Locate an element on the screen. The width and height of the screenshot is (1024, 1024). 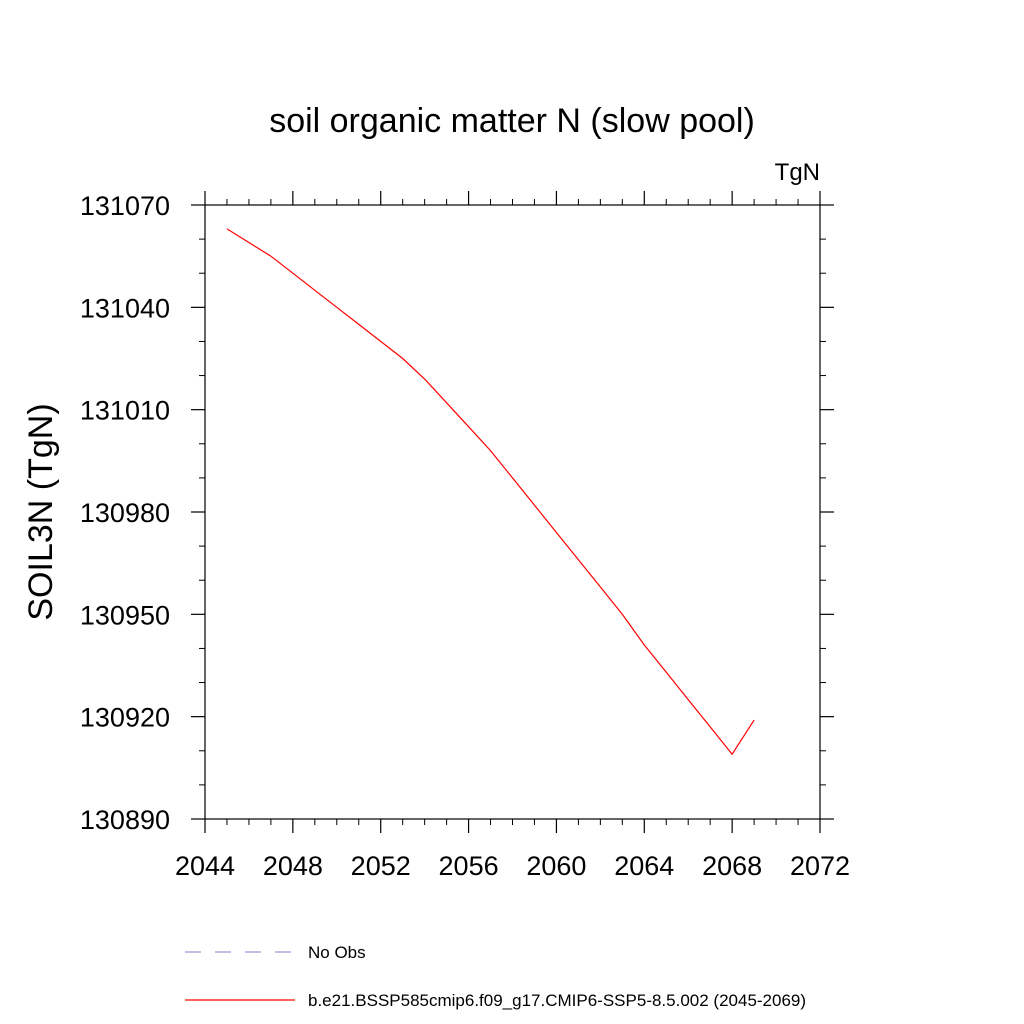
y-tick-label: 131010 is located at coordinates (125, 411).